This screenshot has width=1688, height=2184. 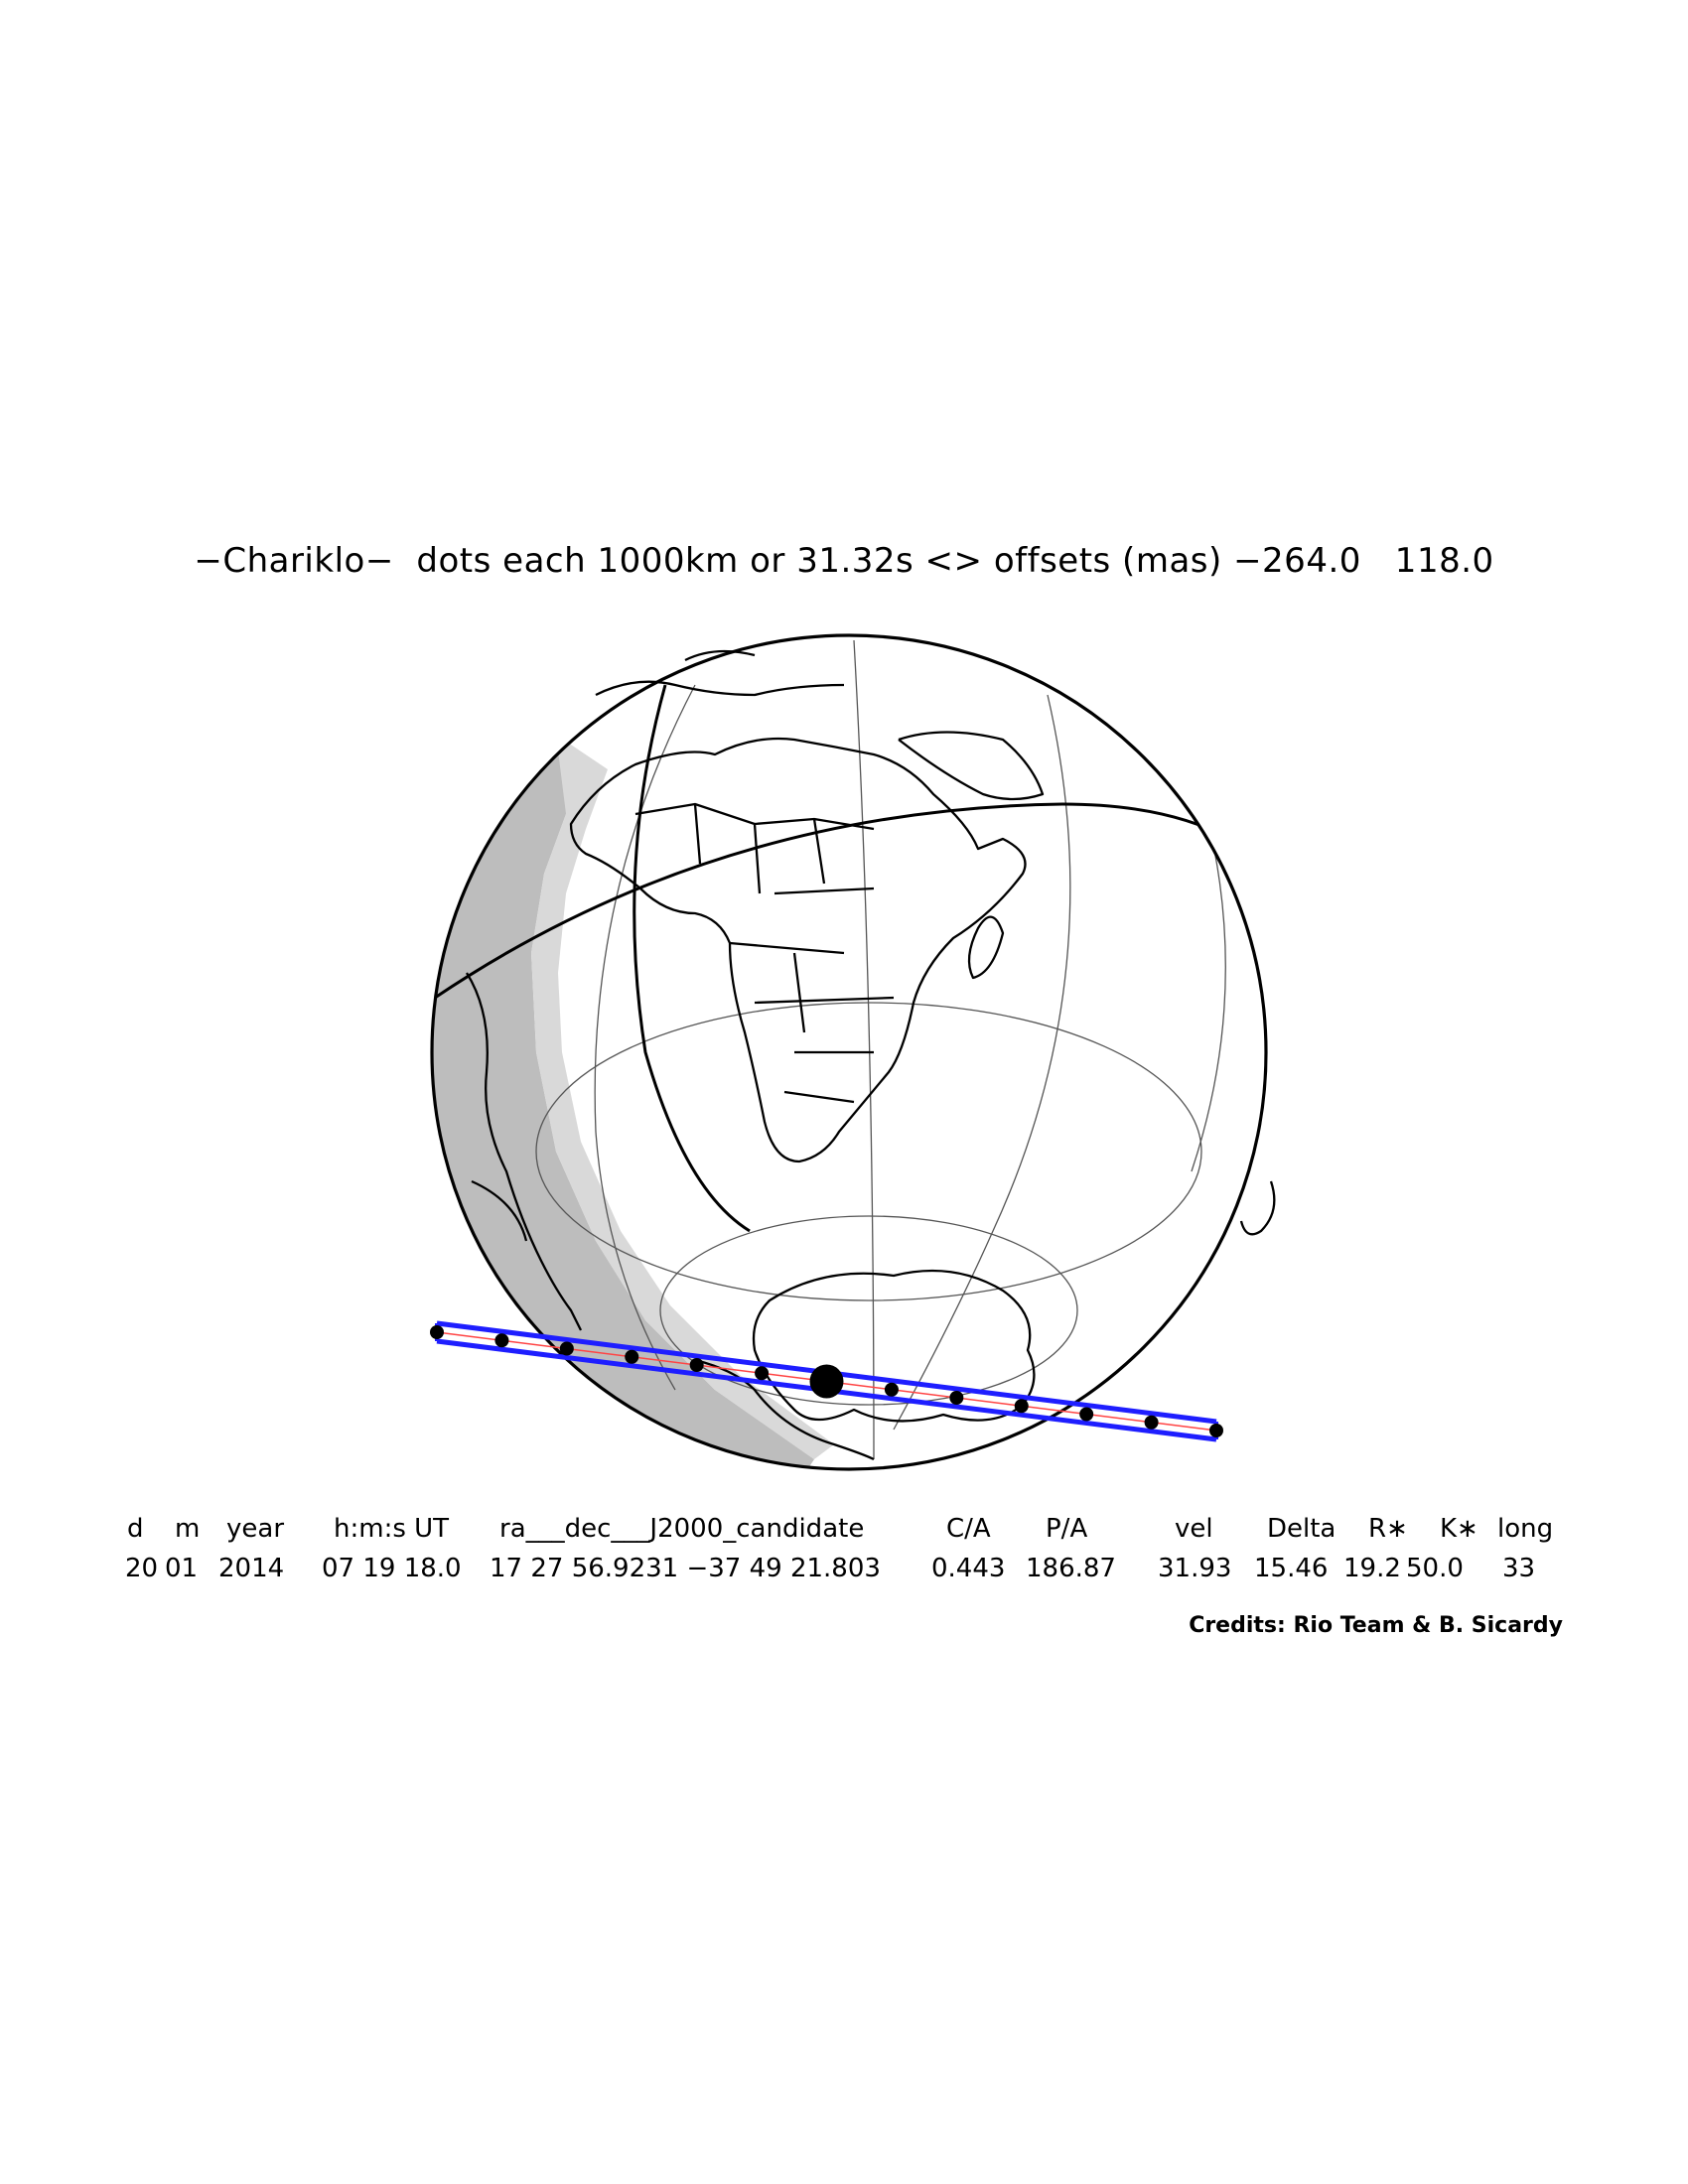 I want to click on table-value-cell: 186.87, so click(x=1071, y=1568).